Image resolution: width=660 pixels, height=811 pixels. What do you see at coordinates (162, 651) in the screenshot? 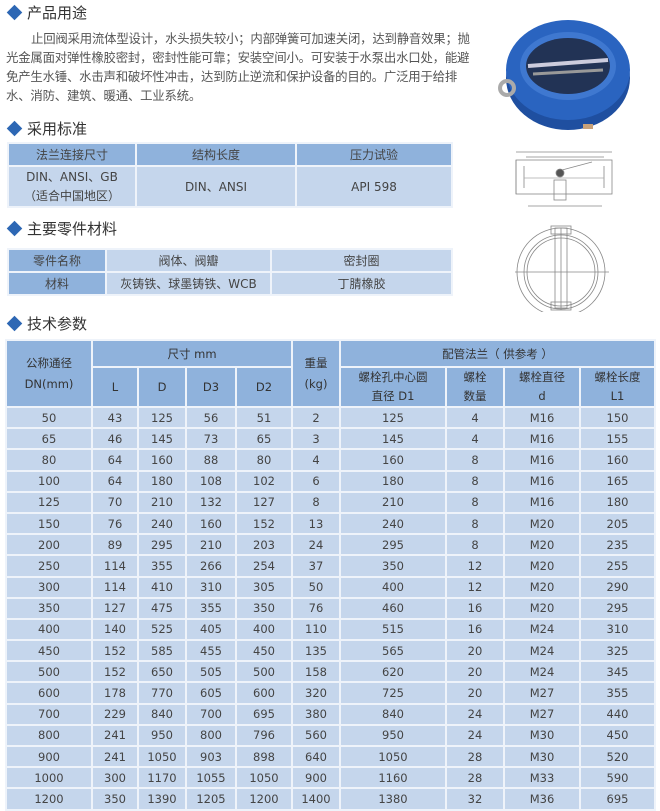
I see `cell-D: 585` at bounding box center [162, 651].